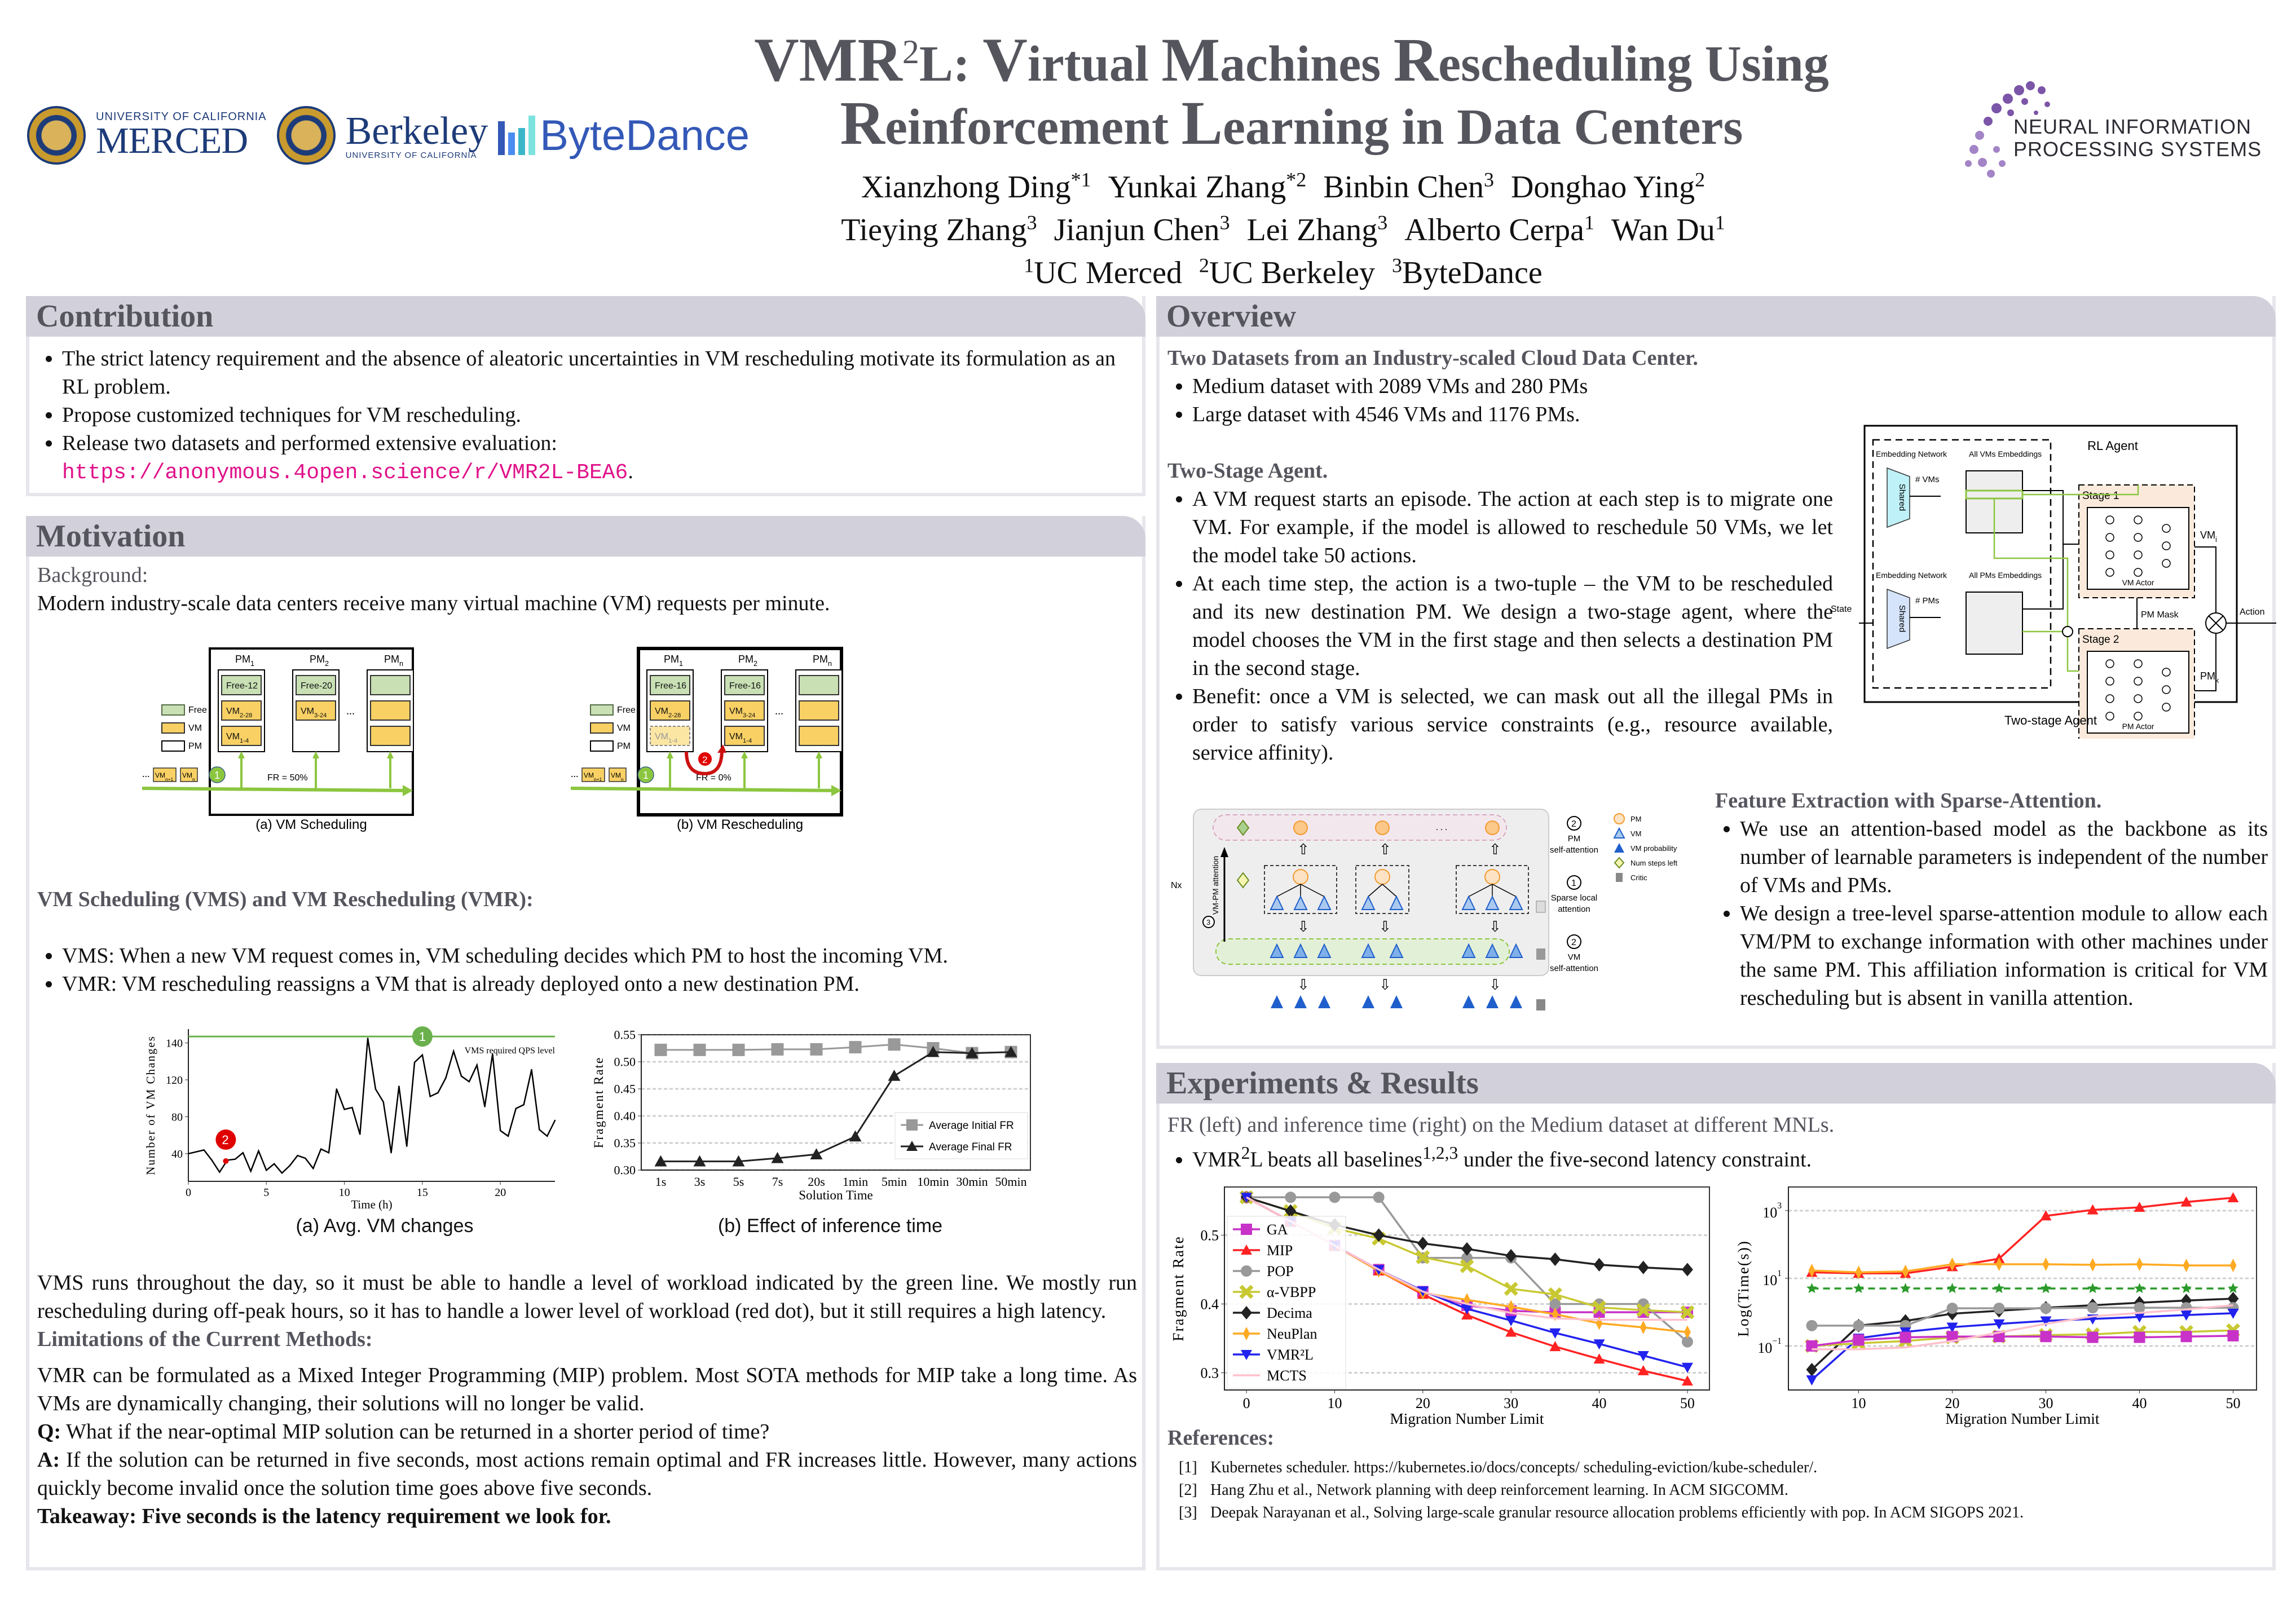  What do you see at coordinates (411, 155) in the screenshot?
I see `berkeley-logo-small-text: UNIVERSITY OF CALIFORNIA` at bounding box center [411, 155].